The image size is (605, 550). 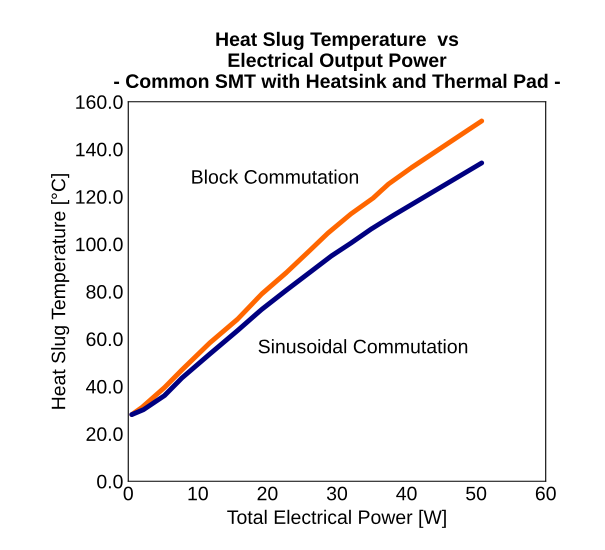 I want to click on y-tick-label: 120.0, so click(x=99, y=197).